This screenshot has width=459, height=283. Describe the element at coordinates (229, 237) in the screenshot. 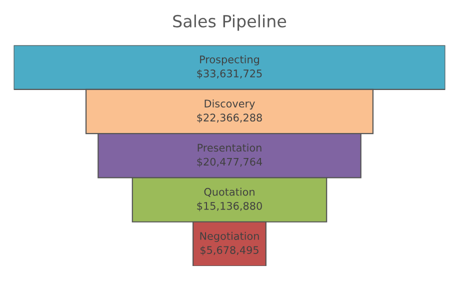

I see `category-label: Negotiation` at that location.